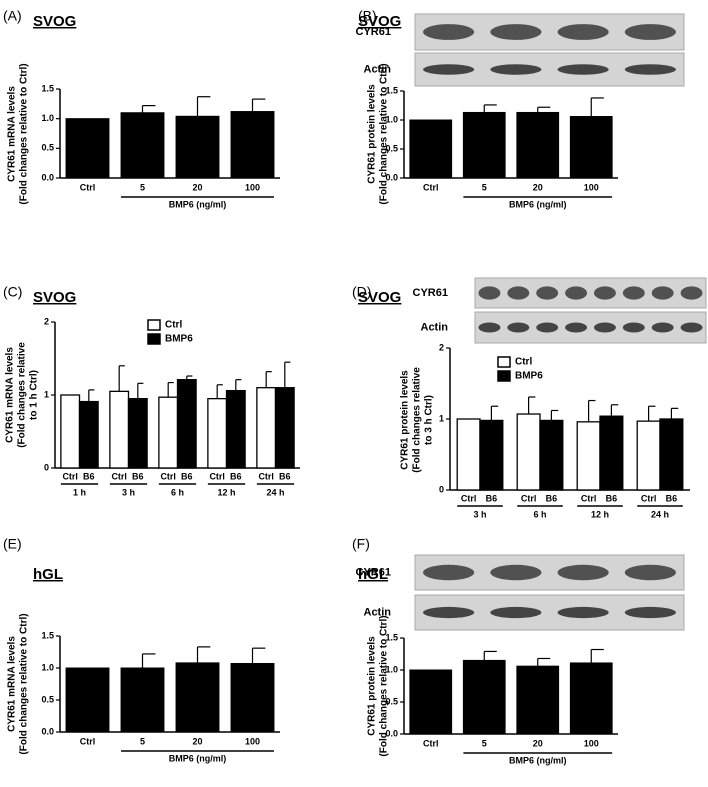  What do you see at coordinates (275, 492) in the screenshot?
I see `group-label: 24 h` at bounding box center [275, 492].